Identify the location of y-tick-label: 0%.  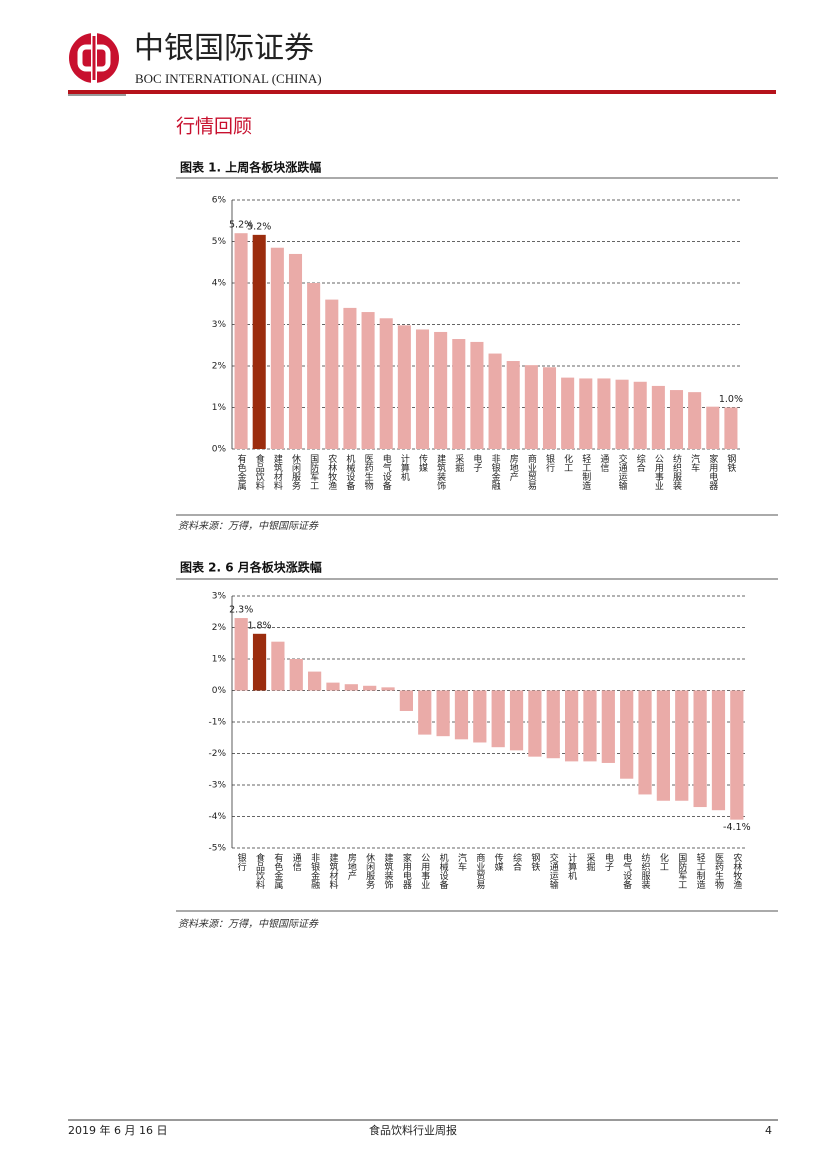
(219, 450).